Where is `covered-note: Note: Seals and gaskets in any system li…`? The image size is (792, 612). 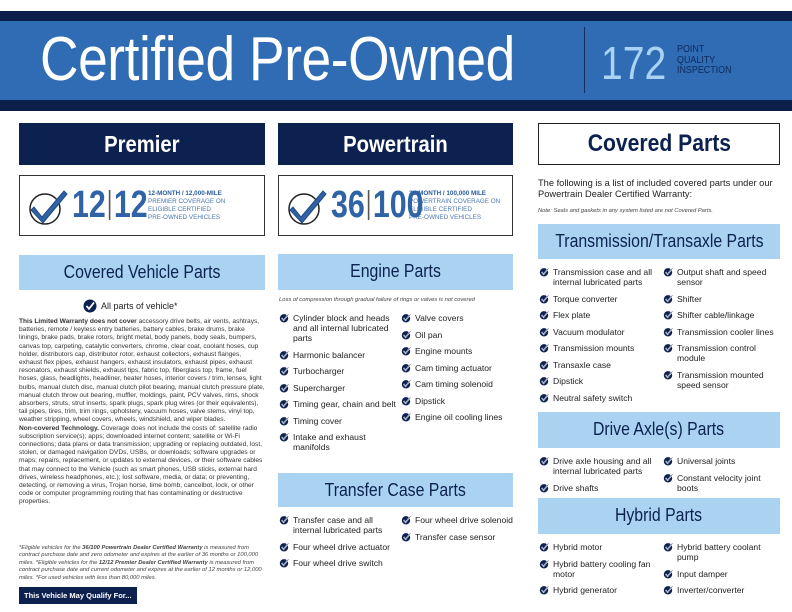
covered-note: Note: Seals and gaskets in any system li… is located at coordinates (625, 211).